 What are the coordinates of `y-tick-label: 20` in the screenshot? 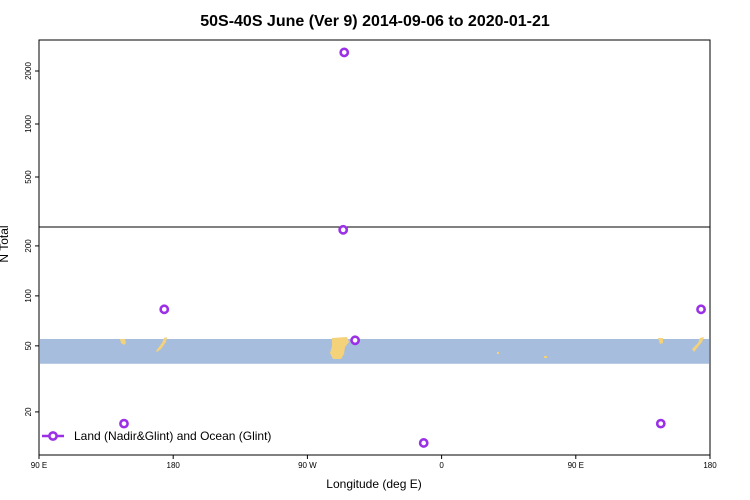 It's located at (28, 411).